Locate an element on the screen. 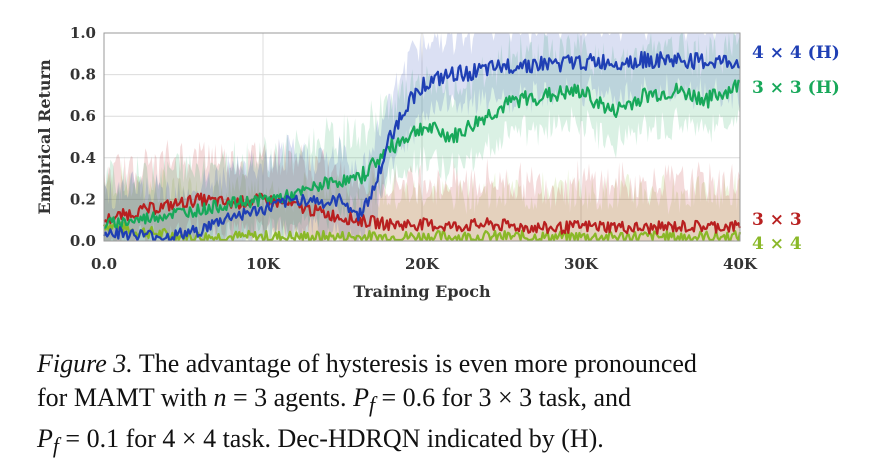  x-tick-label: 10K is located at coordinates (263, 264).